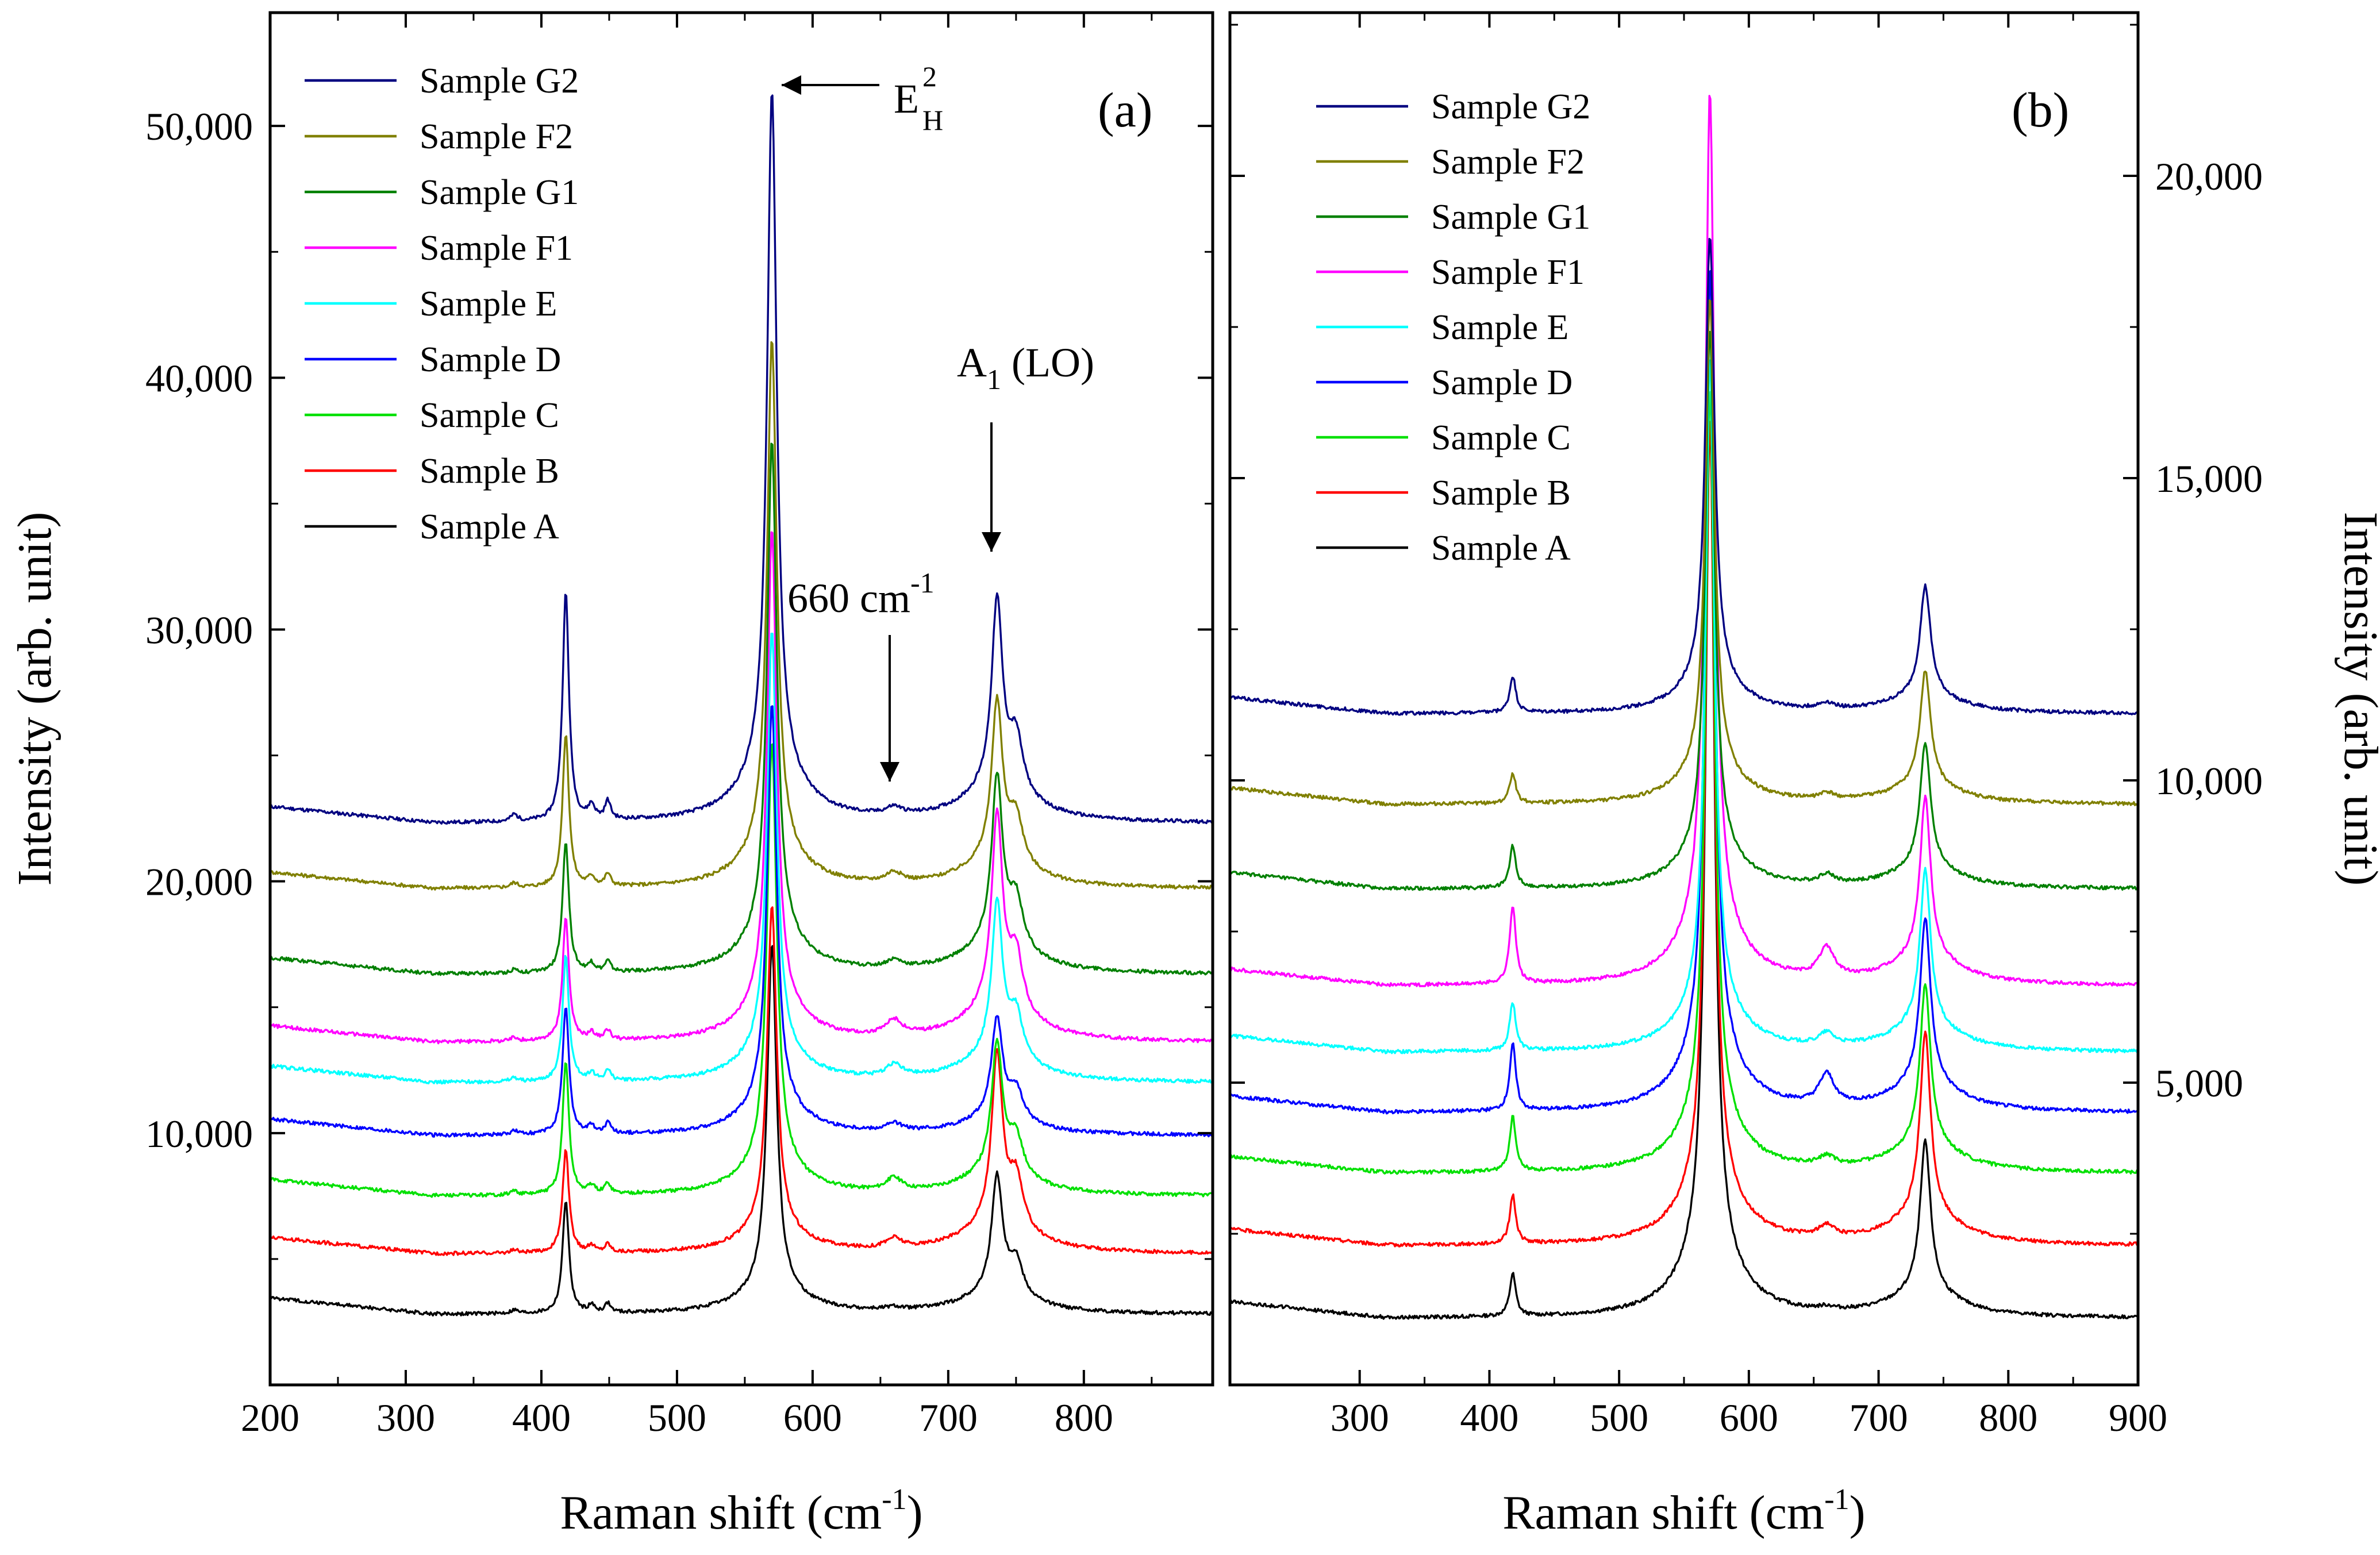 The height and width of the screenshot is (1555, 2380). What do you see at coordinates (922, 583) in the screenshot?
I see `mode660-label-sup: -1` at bounding box center [922, 583].